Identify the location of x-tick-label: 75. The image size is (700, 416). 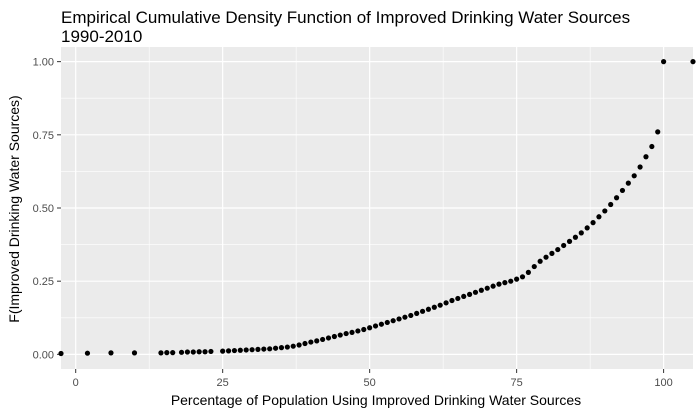
(517, 383).